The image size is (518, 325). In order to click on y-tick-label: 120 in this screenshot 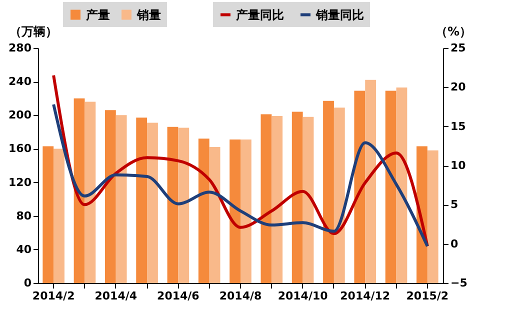, I will do `click(20, 182)`.